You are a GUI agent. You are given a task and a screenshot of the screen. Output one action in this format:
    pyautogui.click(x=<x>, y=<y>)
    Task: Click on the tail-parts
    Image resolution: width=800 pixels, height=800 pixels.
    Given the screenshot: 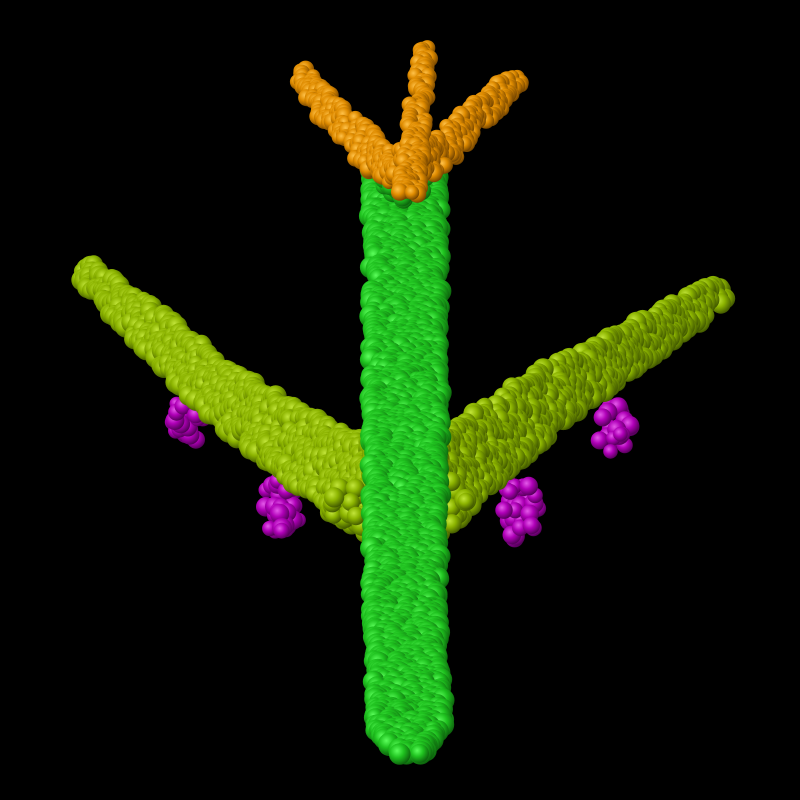 What is the action you would take?
    pyautogui.click(x=409, y=121)
    